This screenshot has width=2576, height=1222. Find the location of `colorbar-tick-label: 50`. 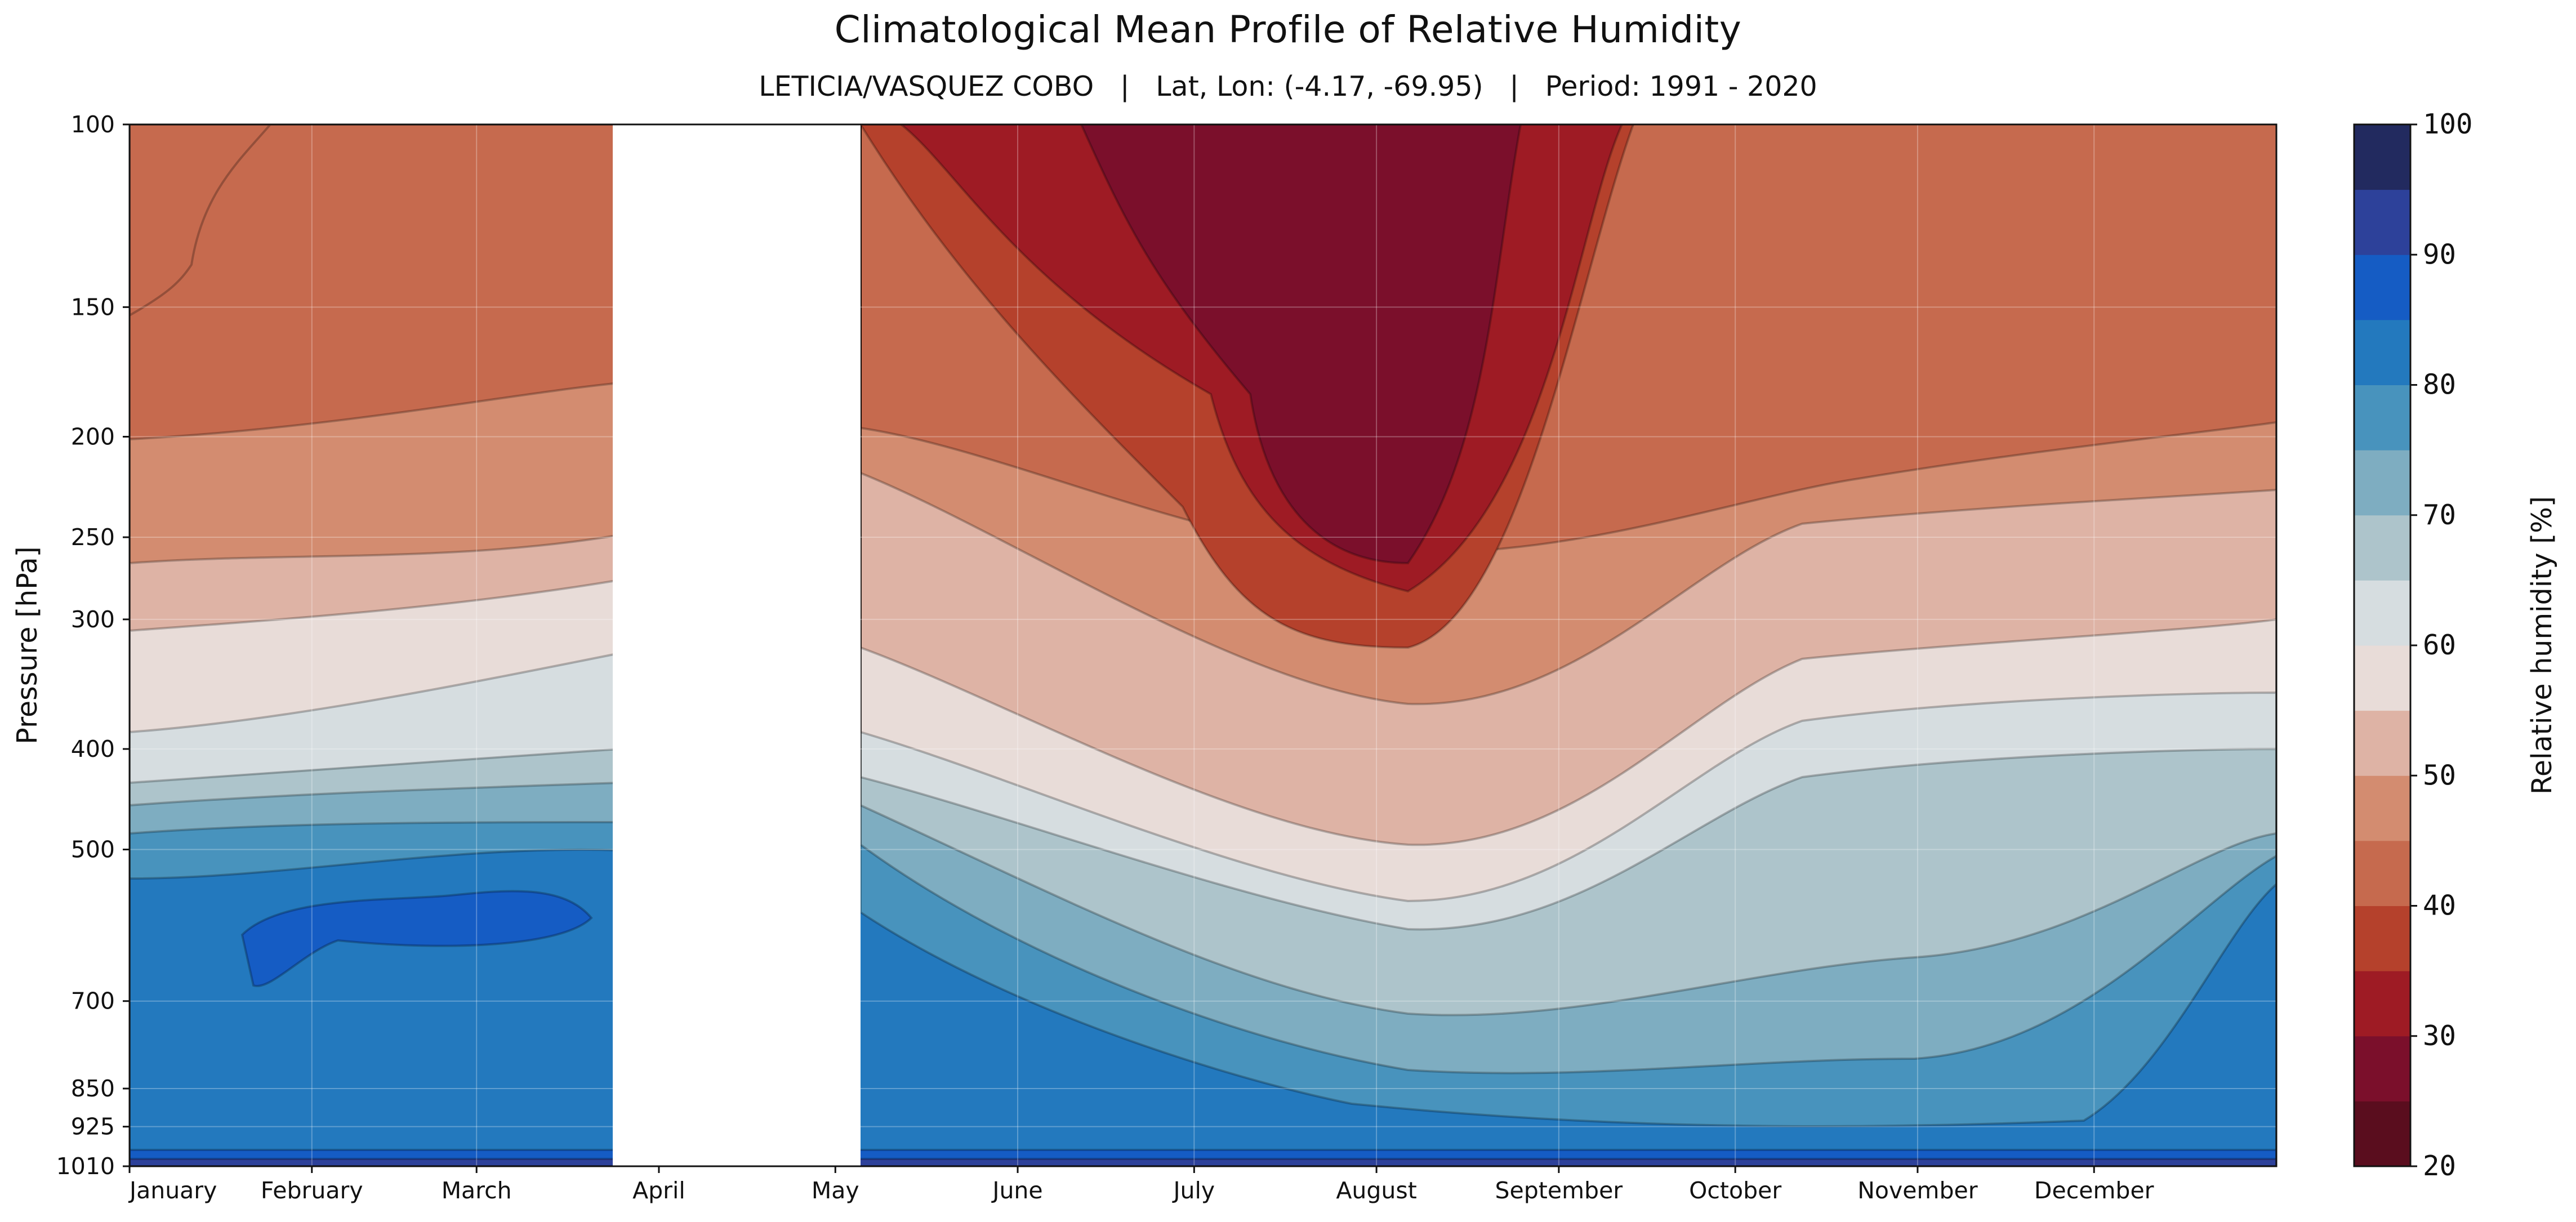

colorbar-tick-label: 50 is located at coordinates (2439, 775).